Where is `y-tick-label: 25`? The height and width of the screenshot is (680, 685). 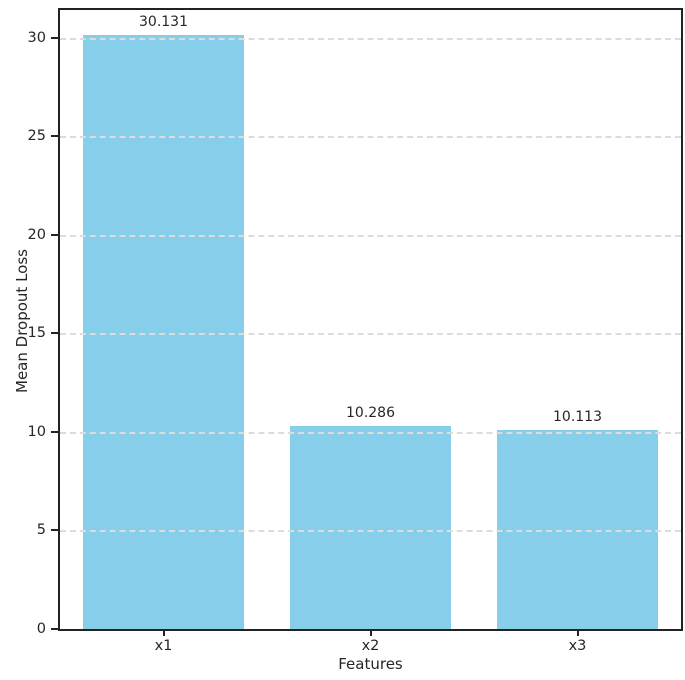 y-tick-label: 25 is located at coordinates (36, 136).